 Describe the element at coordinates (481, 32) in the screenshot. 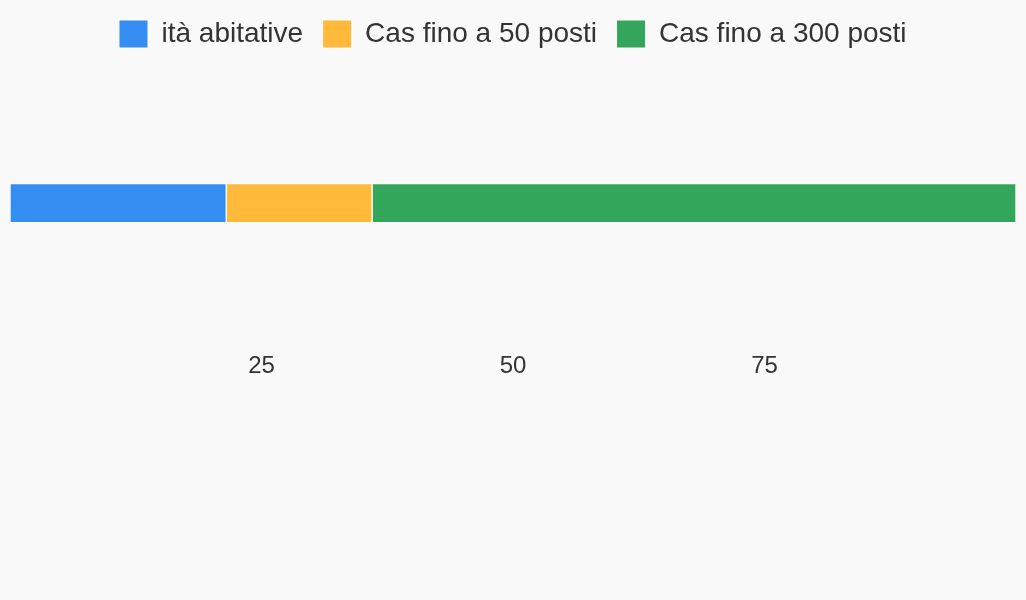

I see `legend-label: Cas fino a 50 posti` at that location.